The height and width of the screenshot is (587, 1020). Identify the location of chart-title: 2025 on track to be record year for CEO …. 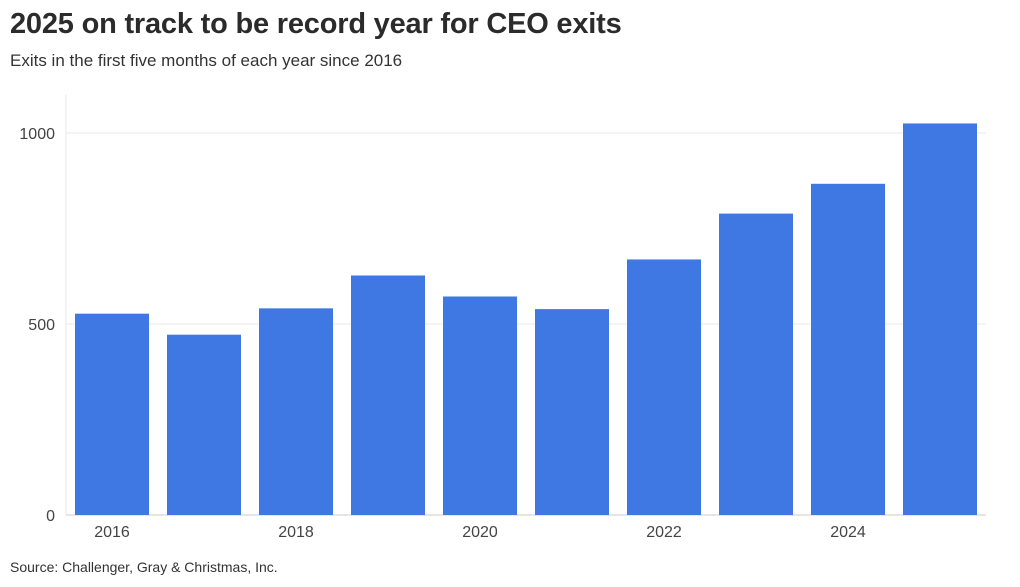
(316, 24).